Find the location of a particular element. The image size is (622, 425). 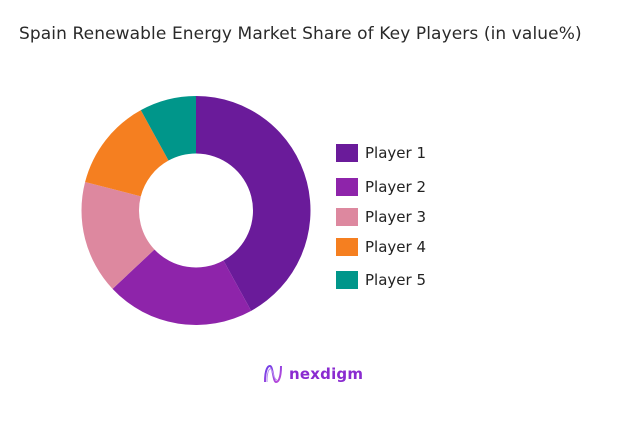

legend-label: Player 5 is located at coordinates (395, 280).